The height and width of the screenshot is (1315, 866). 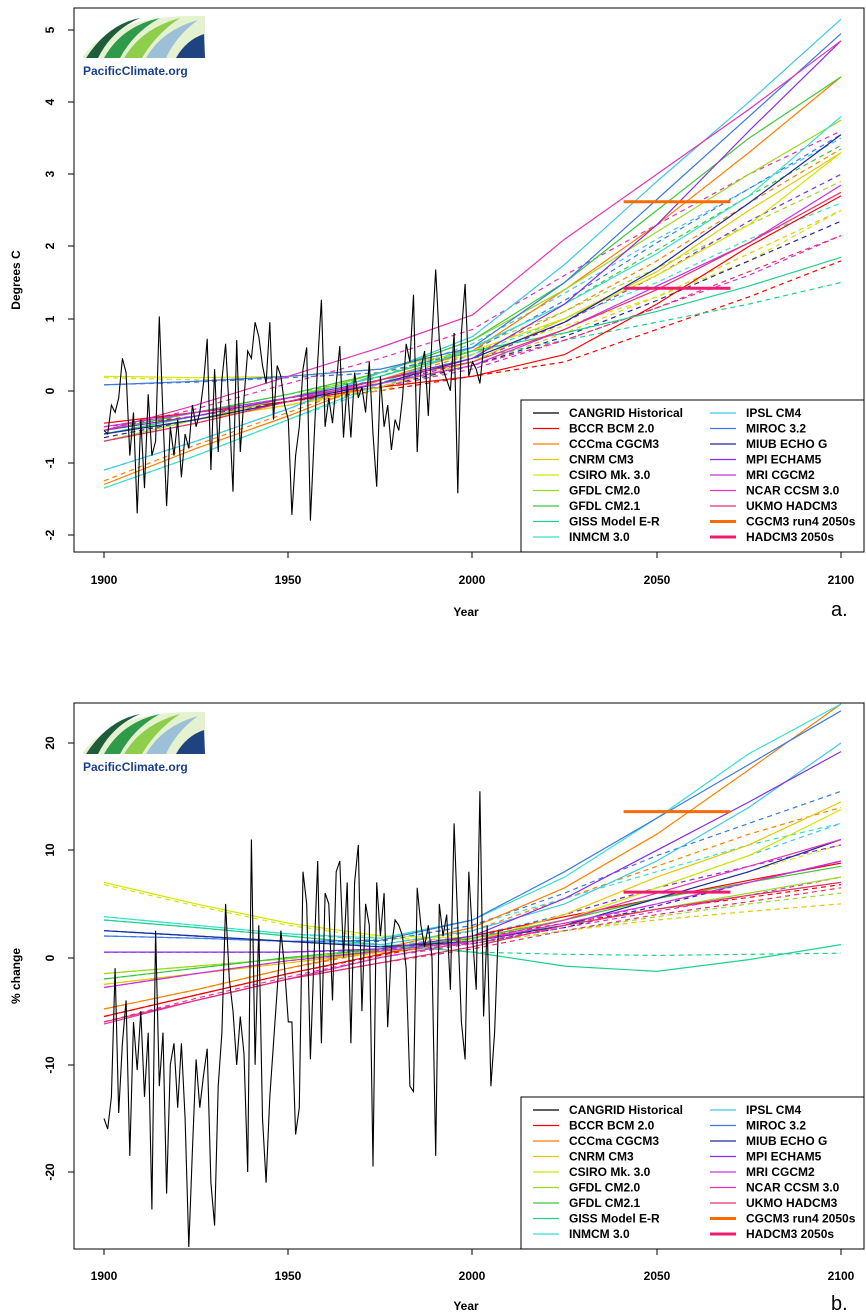 What do you see at coordinates (790, 537) in the screenshot?
I see `legend-label: HADCM3 2050s` at bounding box center [790, 537].